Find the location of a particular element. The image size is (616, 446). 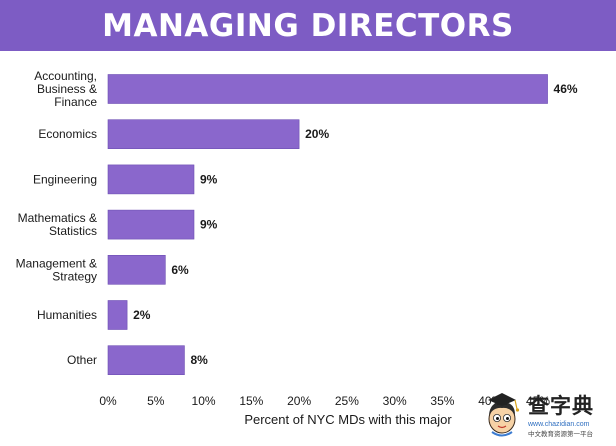

x-tick-label-9: 45% is located at coordinates (538, 401).